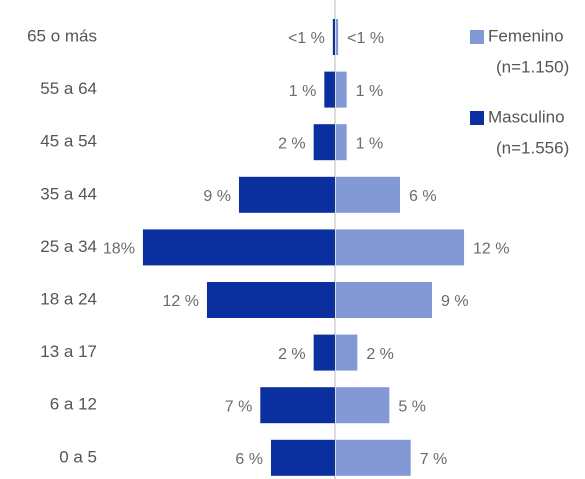 Image resolution: width=585 pixels, height=479 pixels. What do you see at coordinates (412, 406) in the screenshot?
I see `value-label: 5 %` at bounding box center [412, 406].